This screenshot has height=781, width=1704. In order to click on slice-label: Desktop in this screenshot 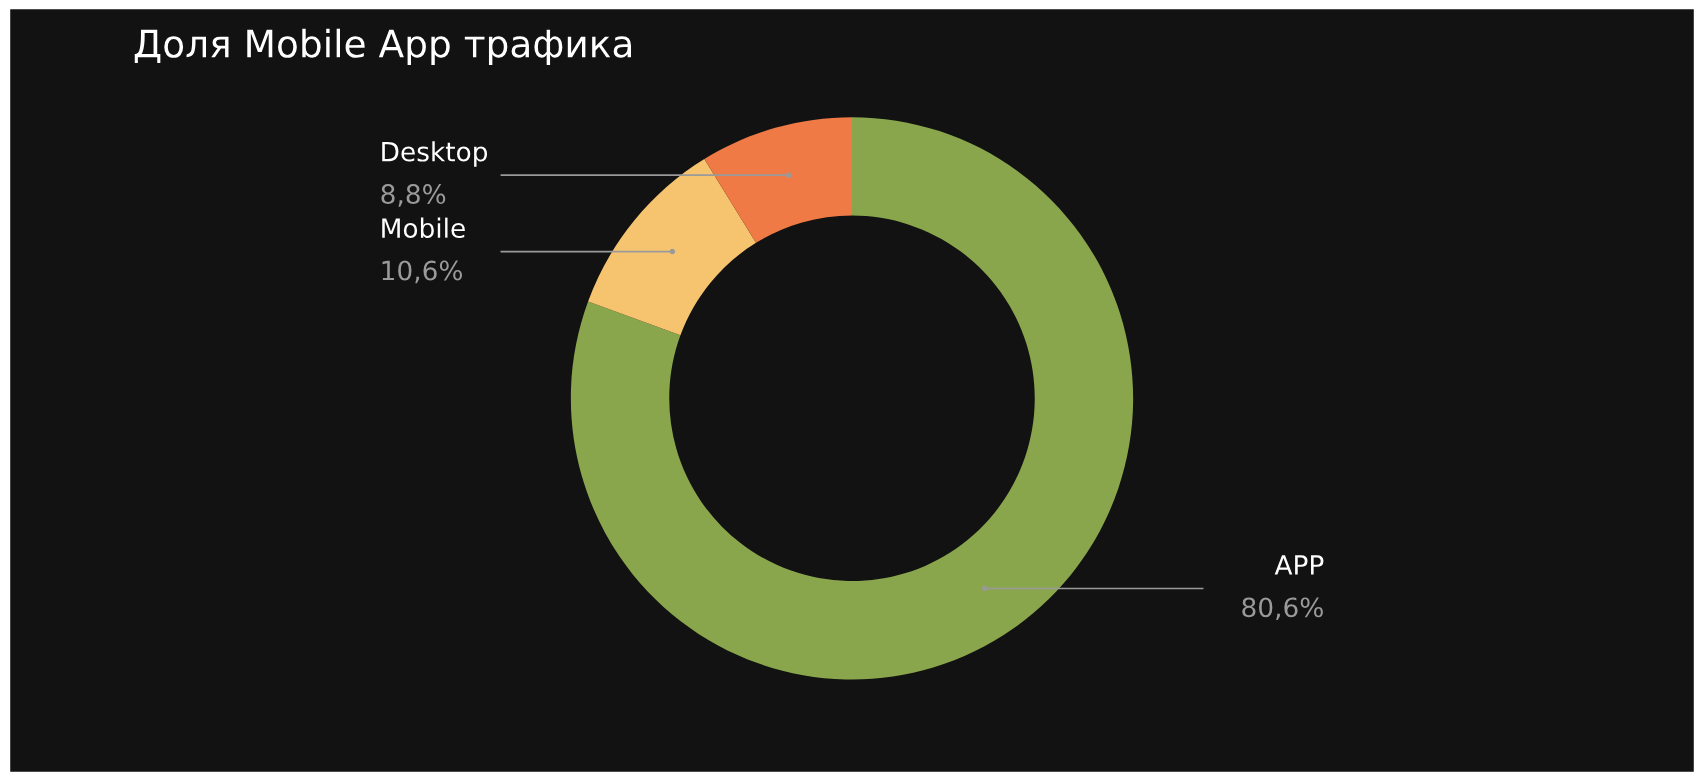, I will do `click(435, 154)`.